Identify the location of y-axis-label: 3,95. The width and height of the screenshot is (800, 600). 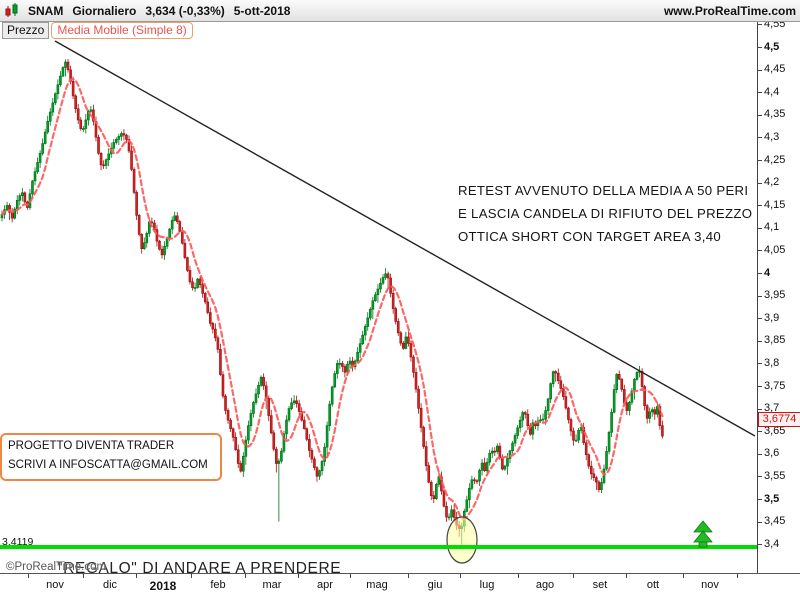
(775, 295).